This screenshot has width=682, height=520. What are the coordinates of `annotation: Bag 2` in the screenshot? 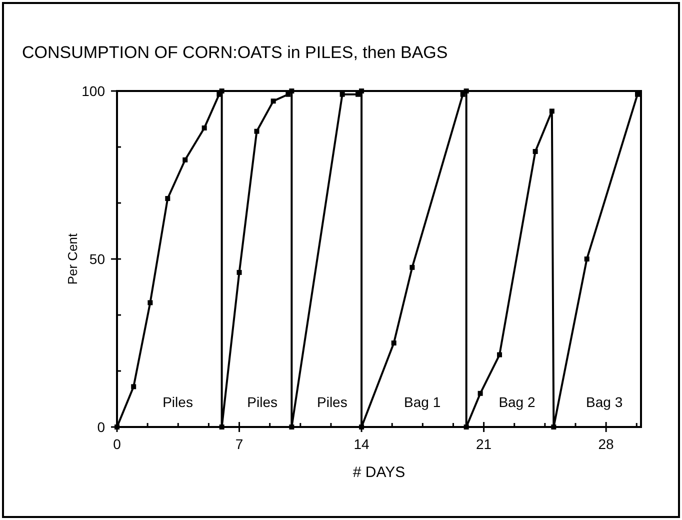 It's located at (517, 402).